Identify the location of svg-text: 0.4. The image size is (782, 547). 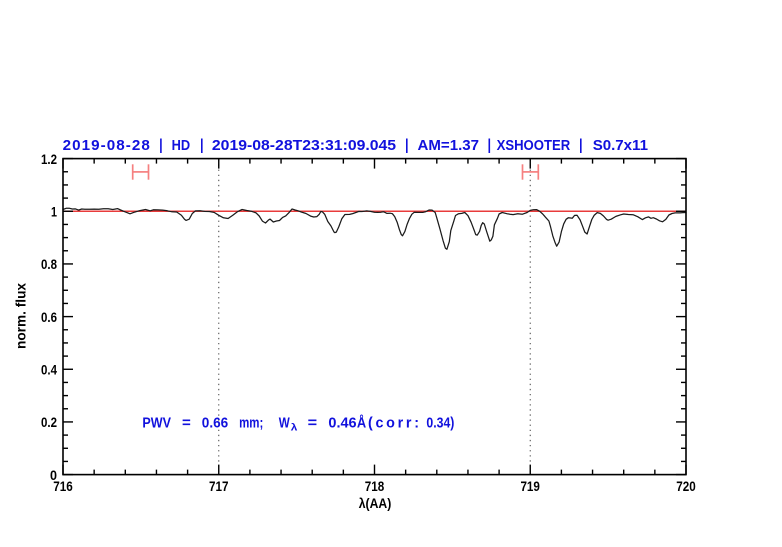
(49, 370).